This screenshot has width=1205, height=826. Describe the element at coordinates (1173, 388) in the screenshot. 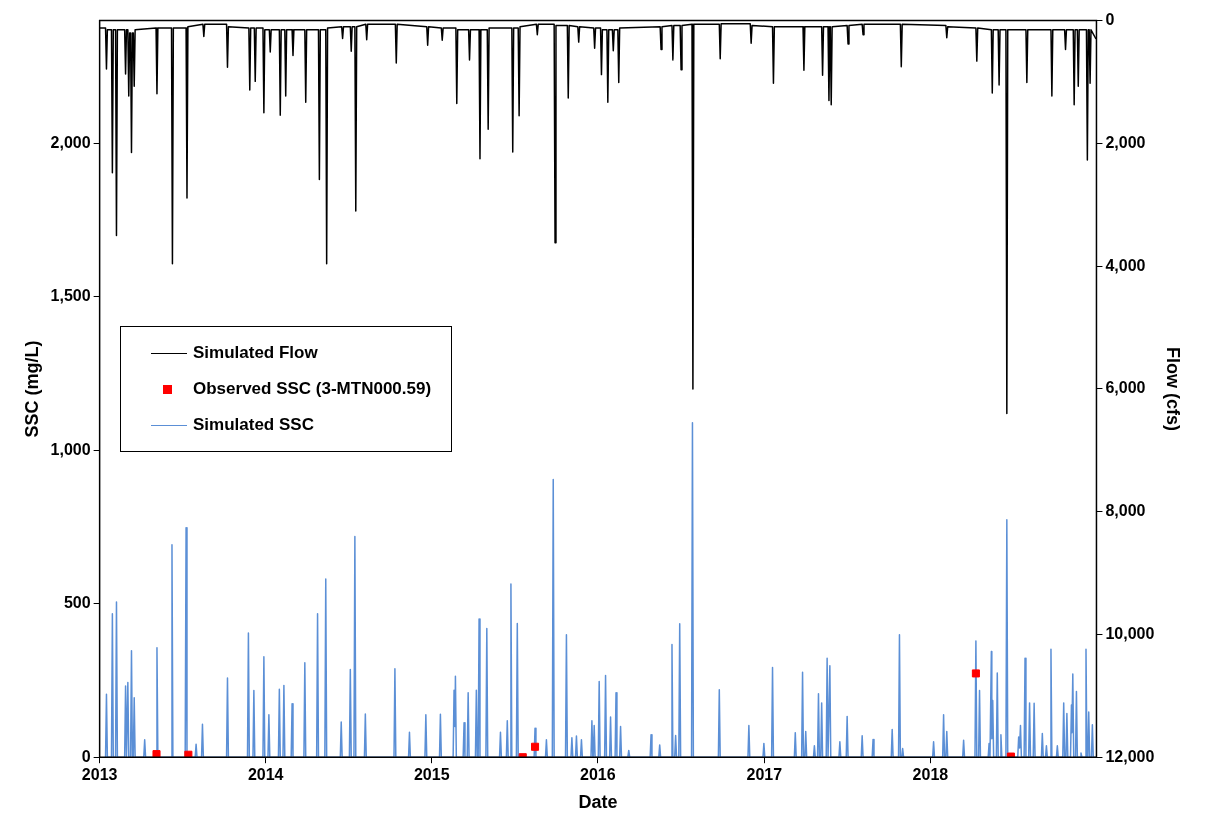

I see `y2-axis-title: Flow (cfs)` at that location.